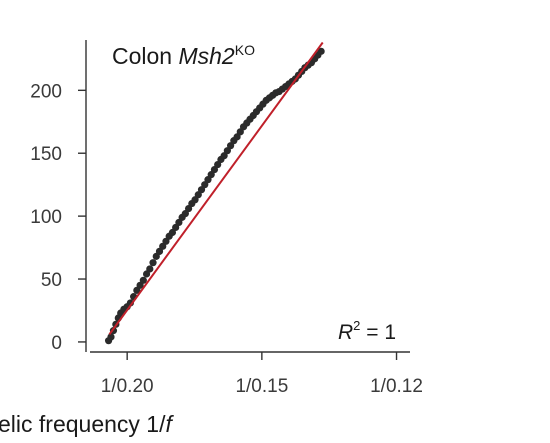 This screenshot has height=443, width=550. What do you see at coordinates (396, 386) in the screenshot?
I see `x-tick-label: 1/0.12` at bounding box center [396, 386].